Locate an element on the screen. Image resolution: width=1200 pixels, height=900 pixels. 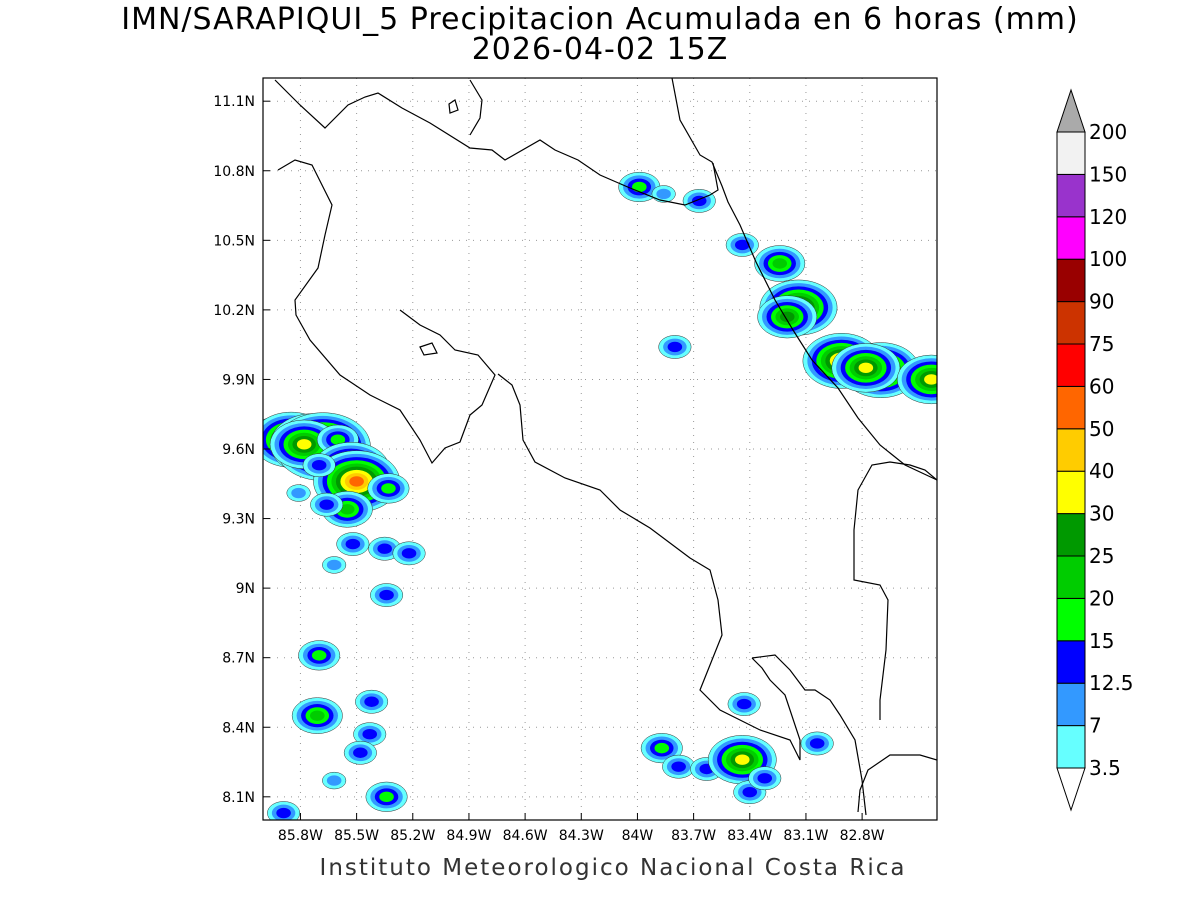
lat-tick-label: 10.8N is located at coordinates (234, 172).